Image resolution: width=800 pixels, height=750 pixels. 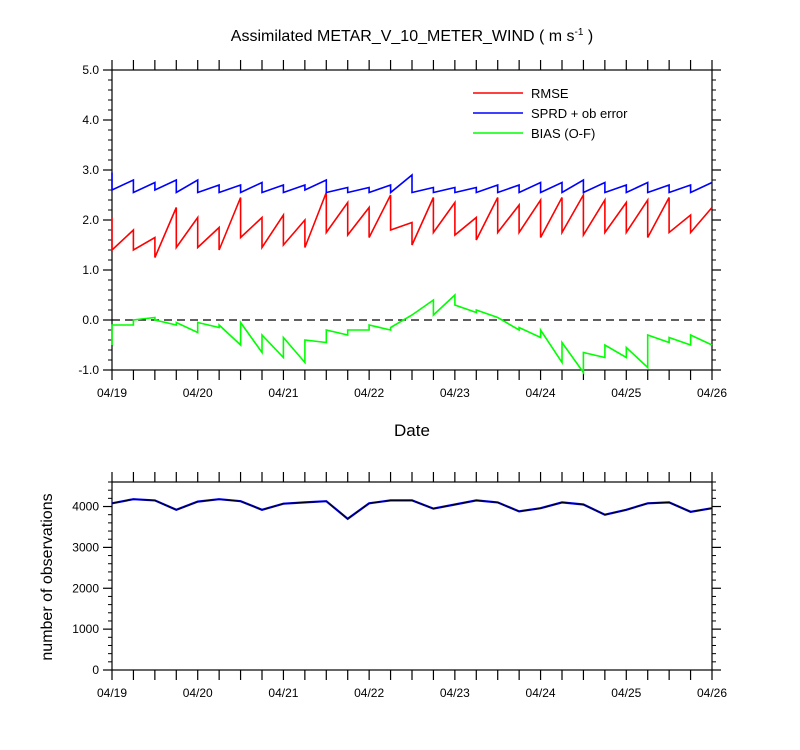 What do you see at coordinates (112, 393) in the screenshot?
I see `top-x-tick-label: 04/19` at bounding box center [112, 393].